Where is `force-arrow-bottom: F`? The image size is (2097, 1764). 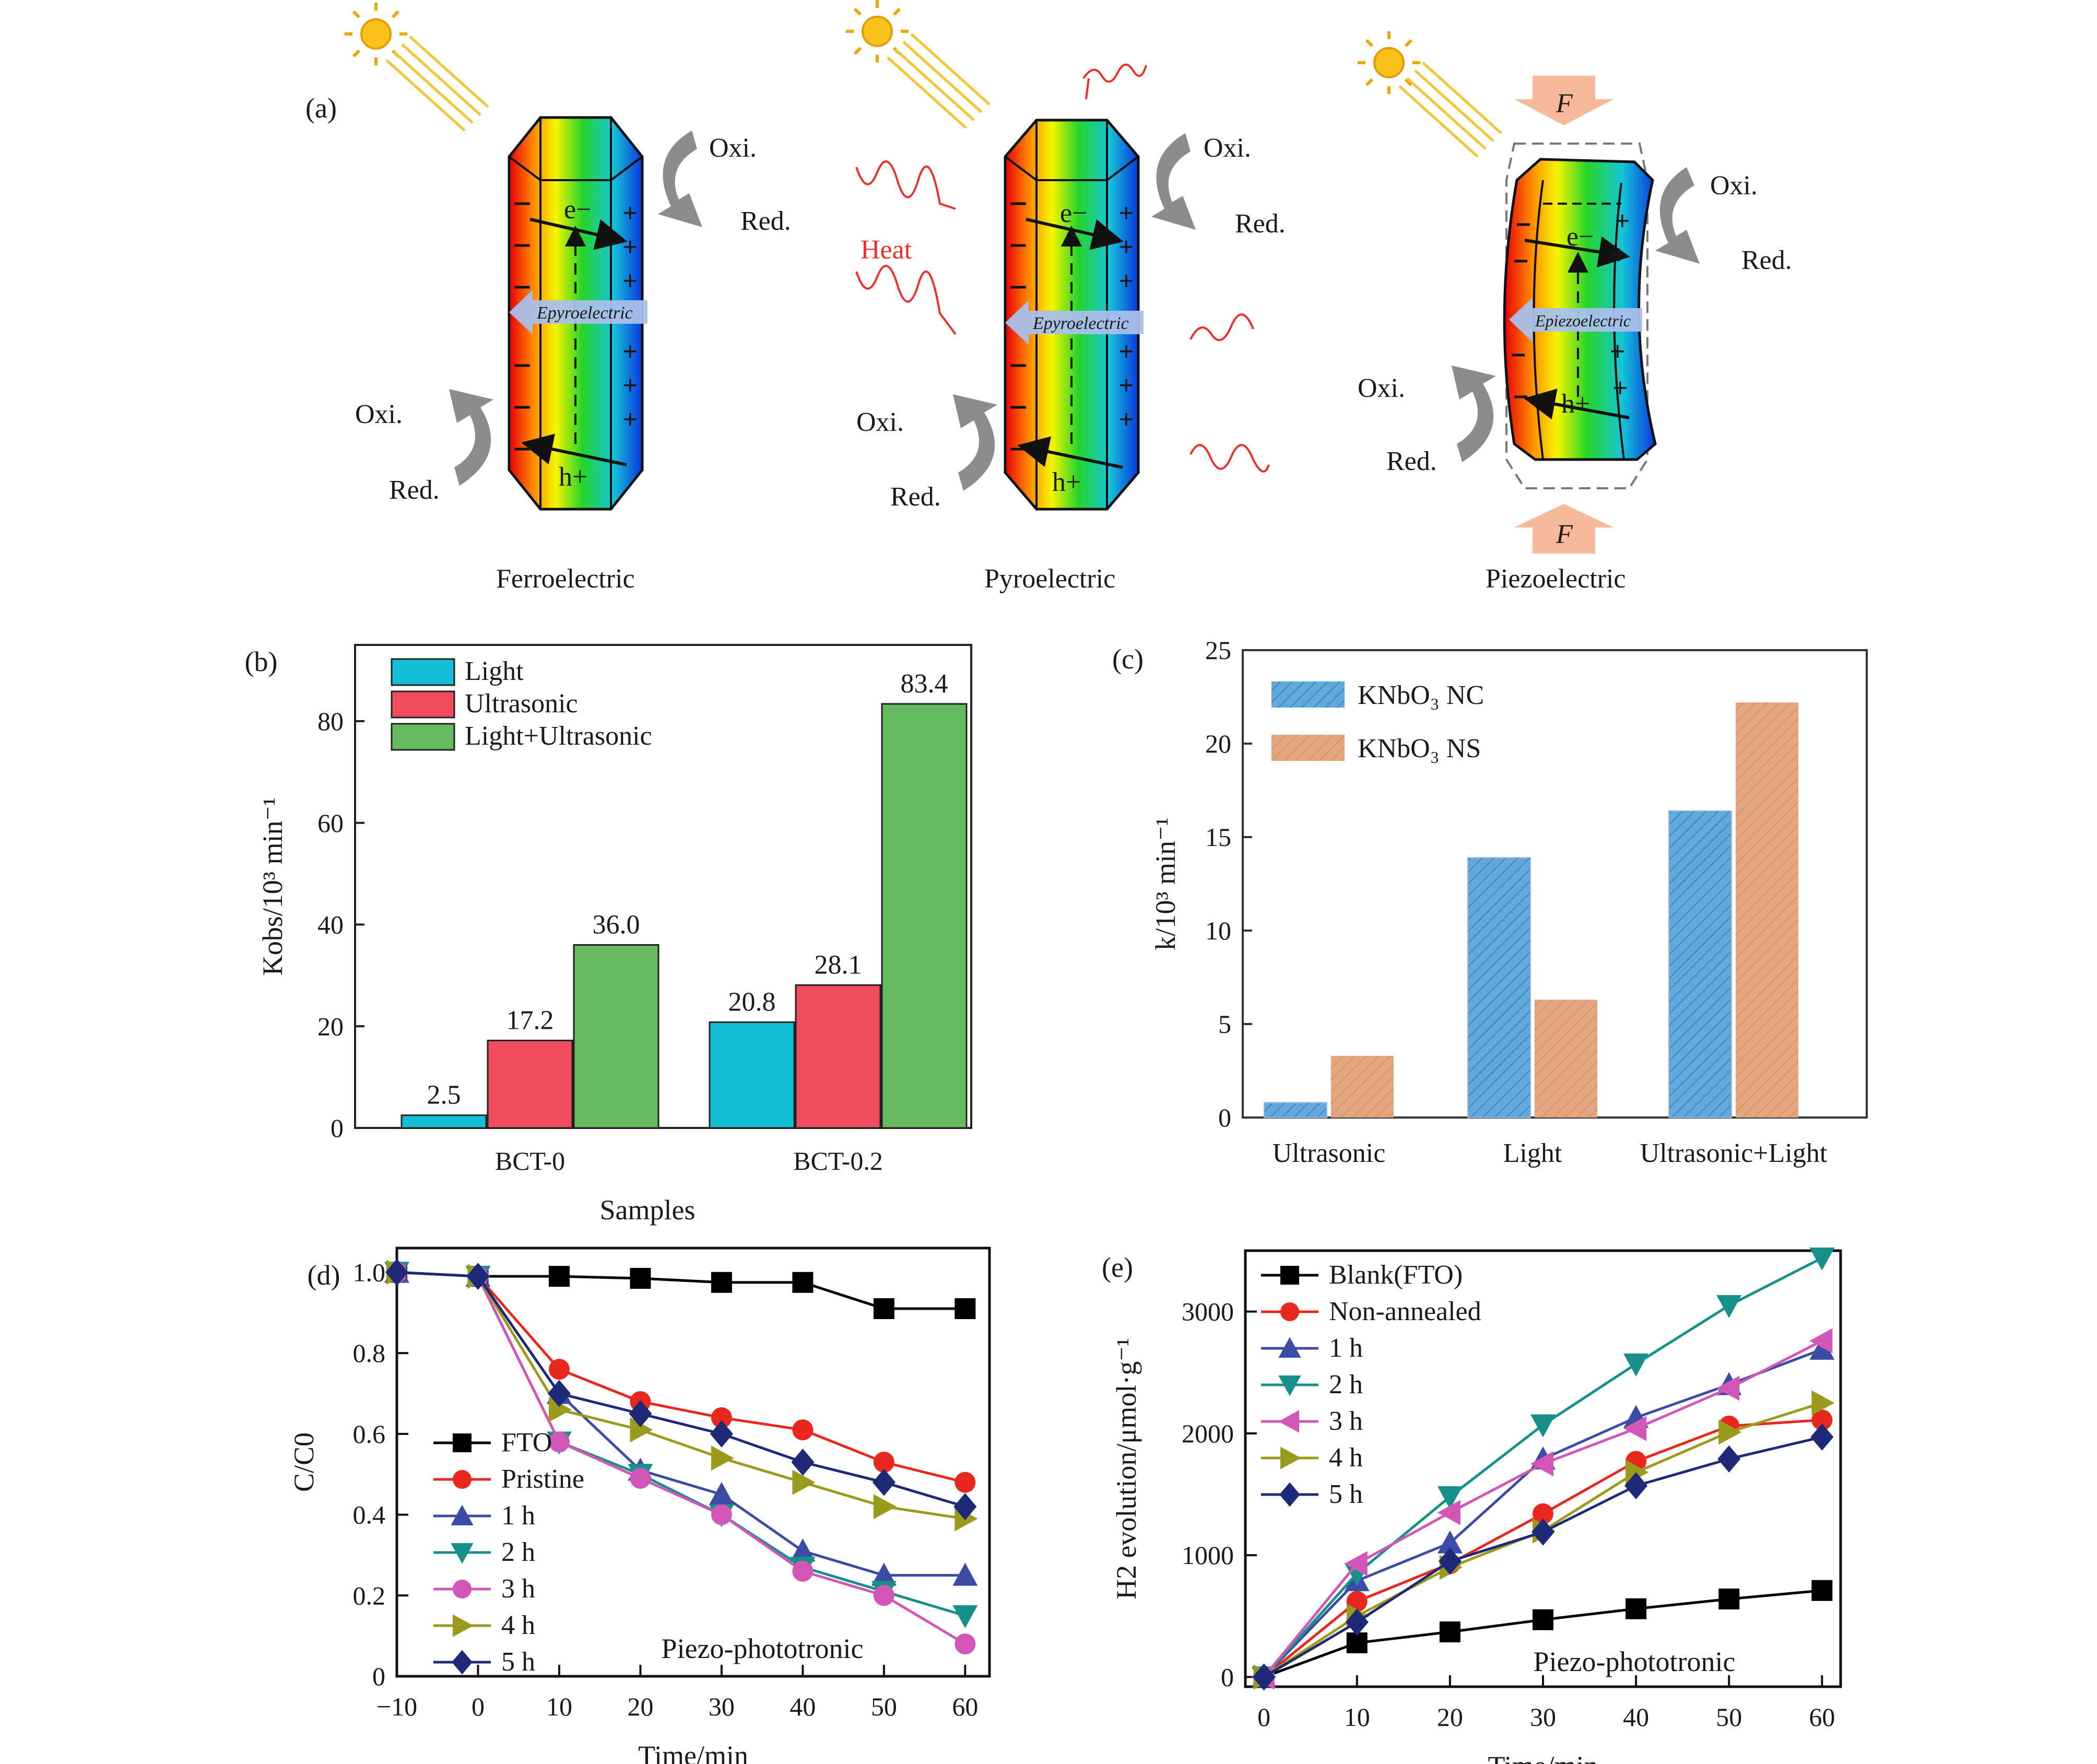
force-arrow-bottom: F is located at coordinates (1563, 529).